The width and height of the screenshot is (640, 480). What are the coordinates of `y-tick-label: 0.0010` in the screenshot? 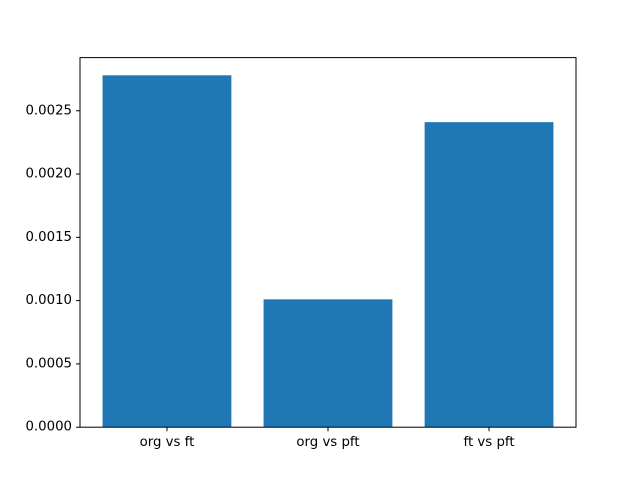 It's located at (48, 300).